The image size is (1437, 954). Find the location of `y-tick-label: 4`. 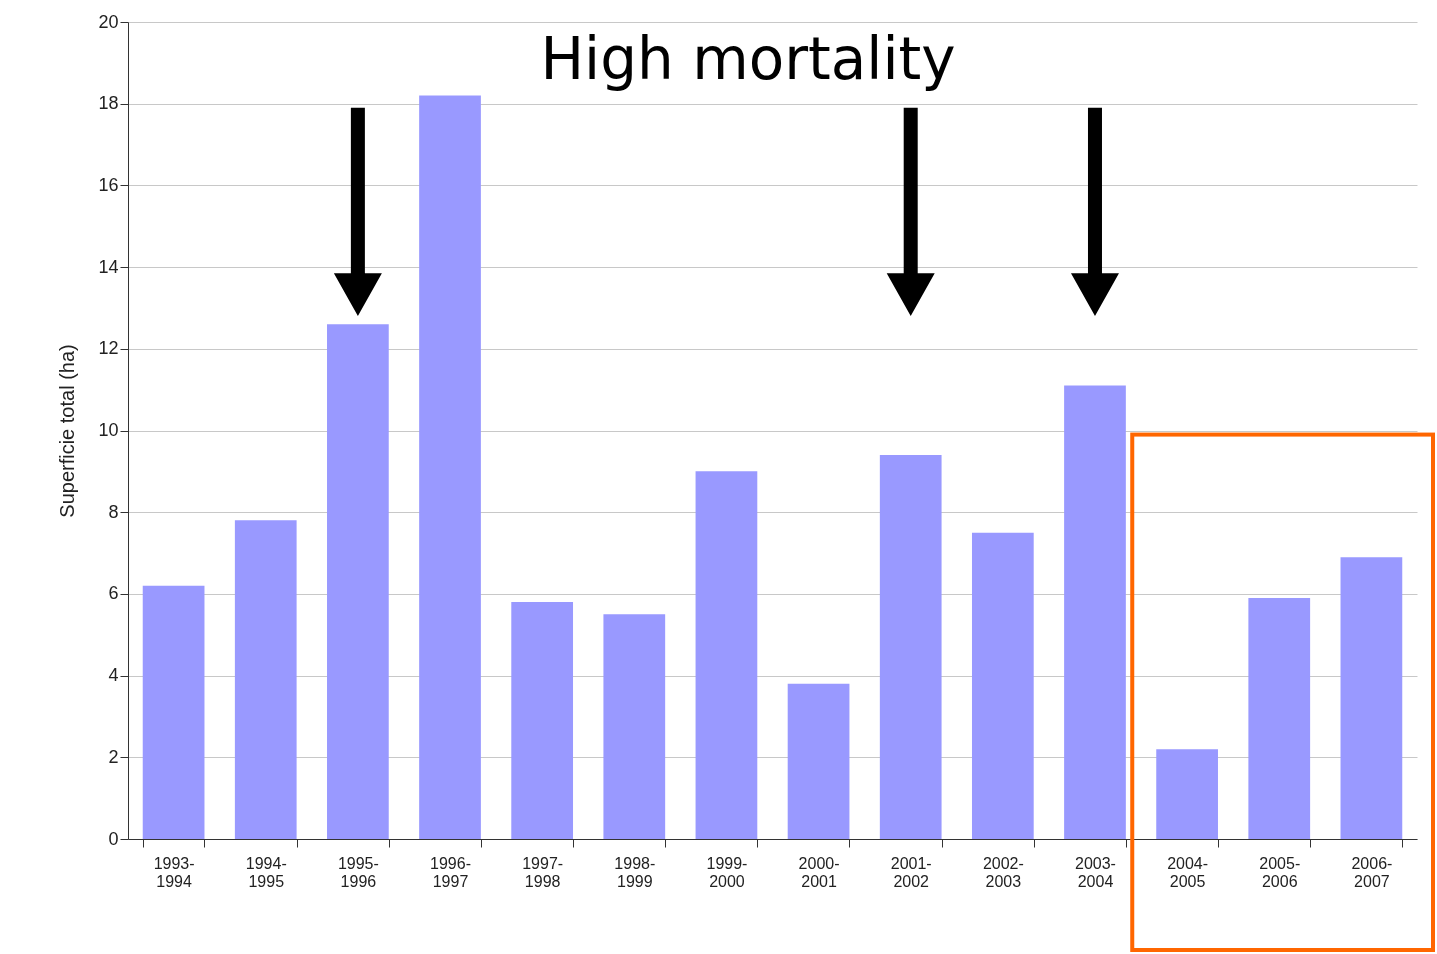

y-tick-label: 4 is located at coordinates (113, 675).